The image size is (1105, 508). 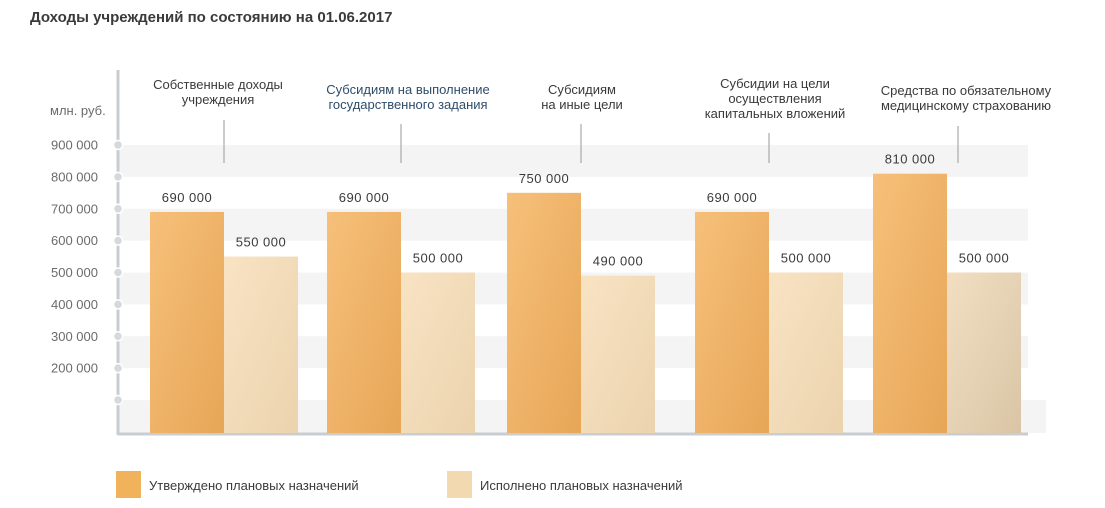 What do you see at coordinates (218, 92) in the screenshot?
I see `category-label: Собственные доходы учреждения` at bounding box center [218, 92].